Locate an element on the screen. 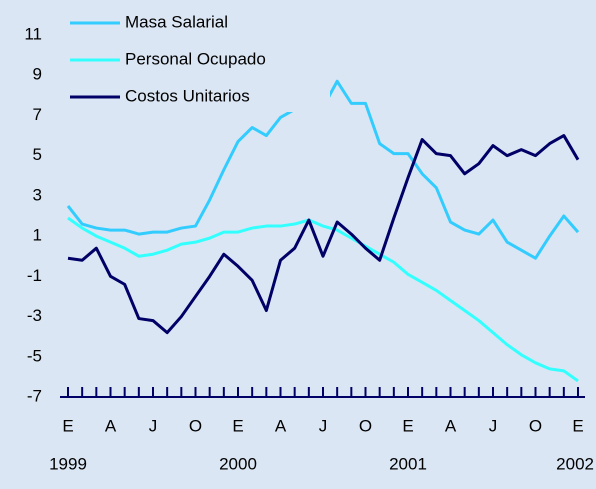 The image size is (596, 489). y-tick-label: -7 is located at coordinates (34, 395).